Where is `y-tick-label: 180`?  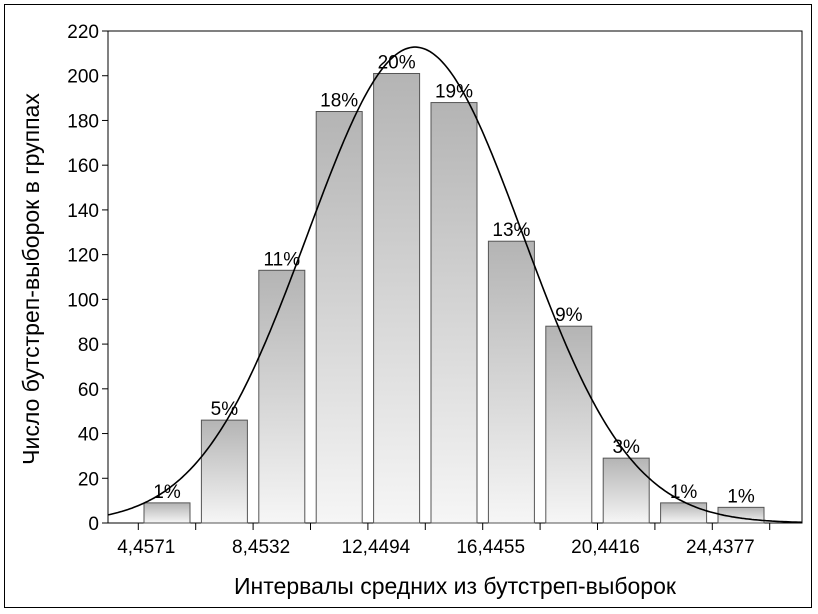
y-tick-label: 180 is located at coordinates (83, 121).